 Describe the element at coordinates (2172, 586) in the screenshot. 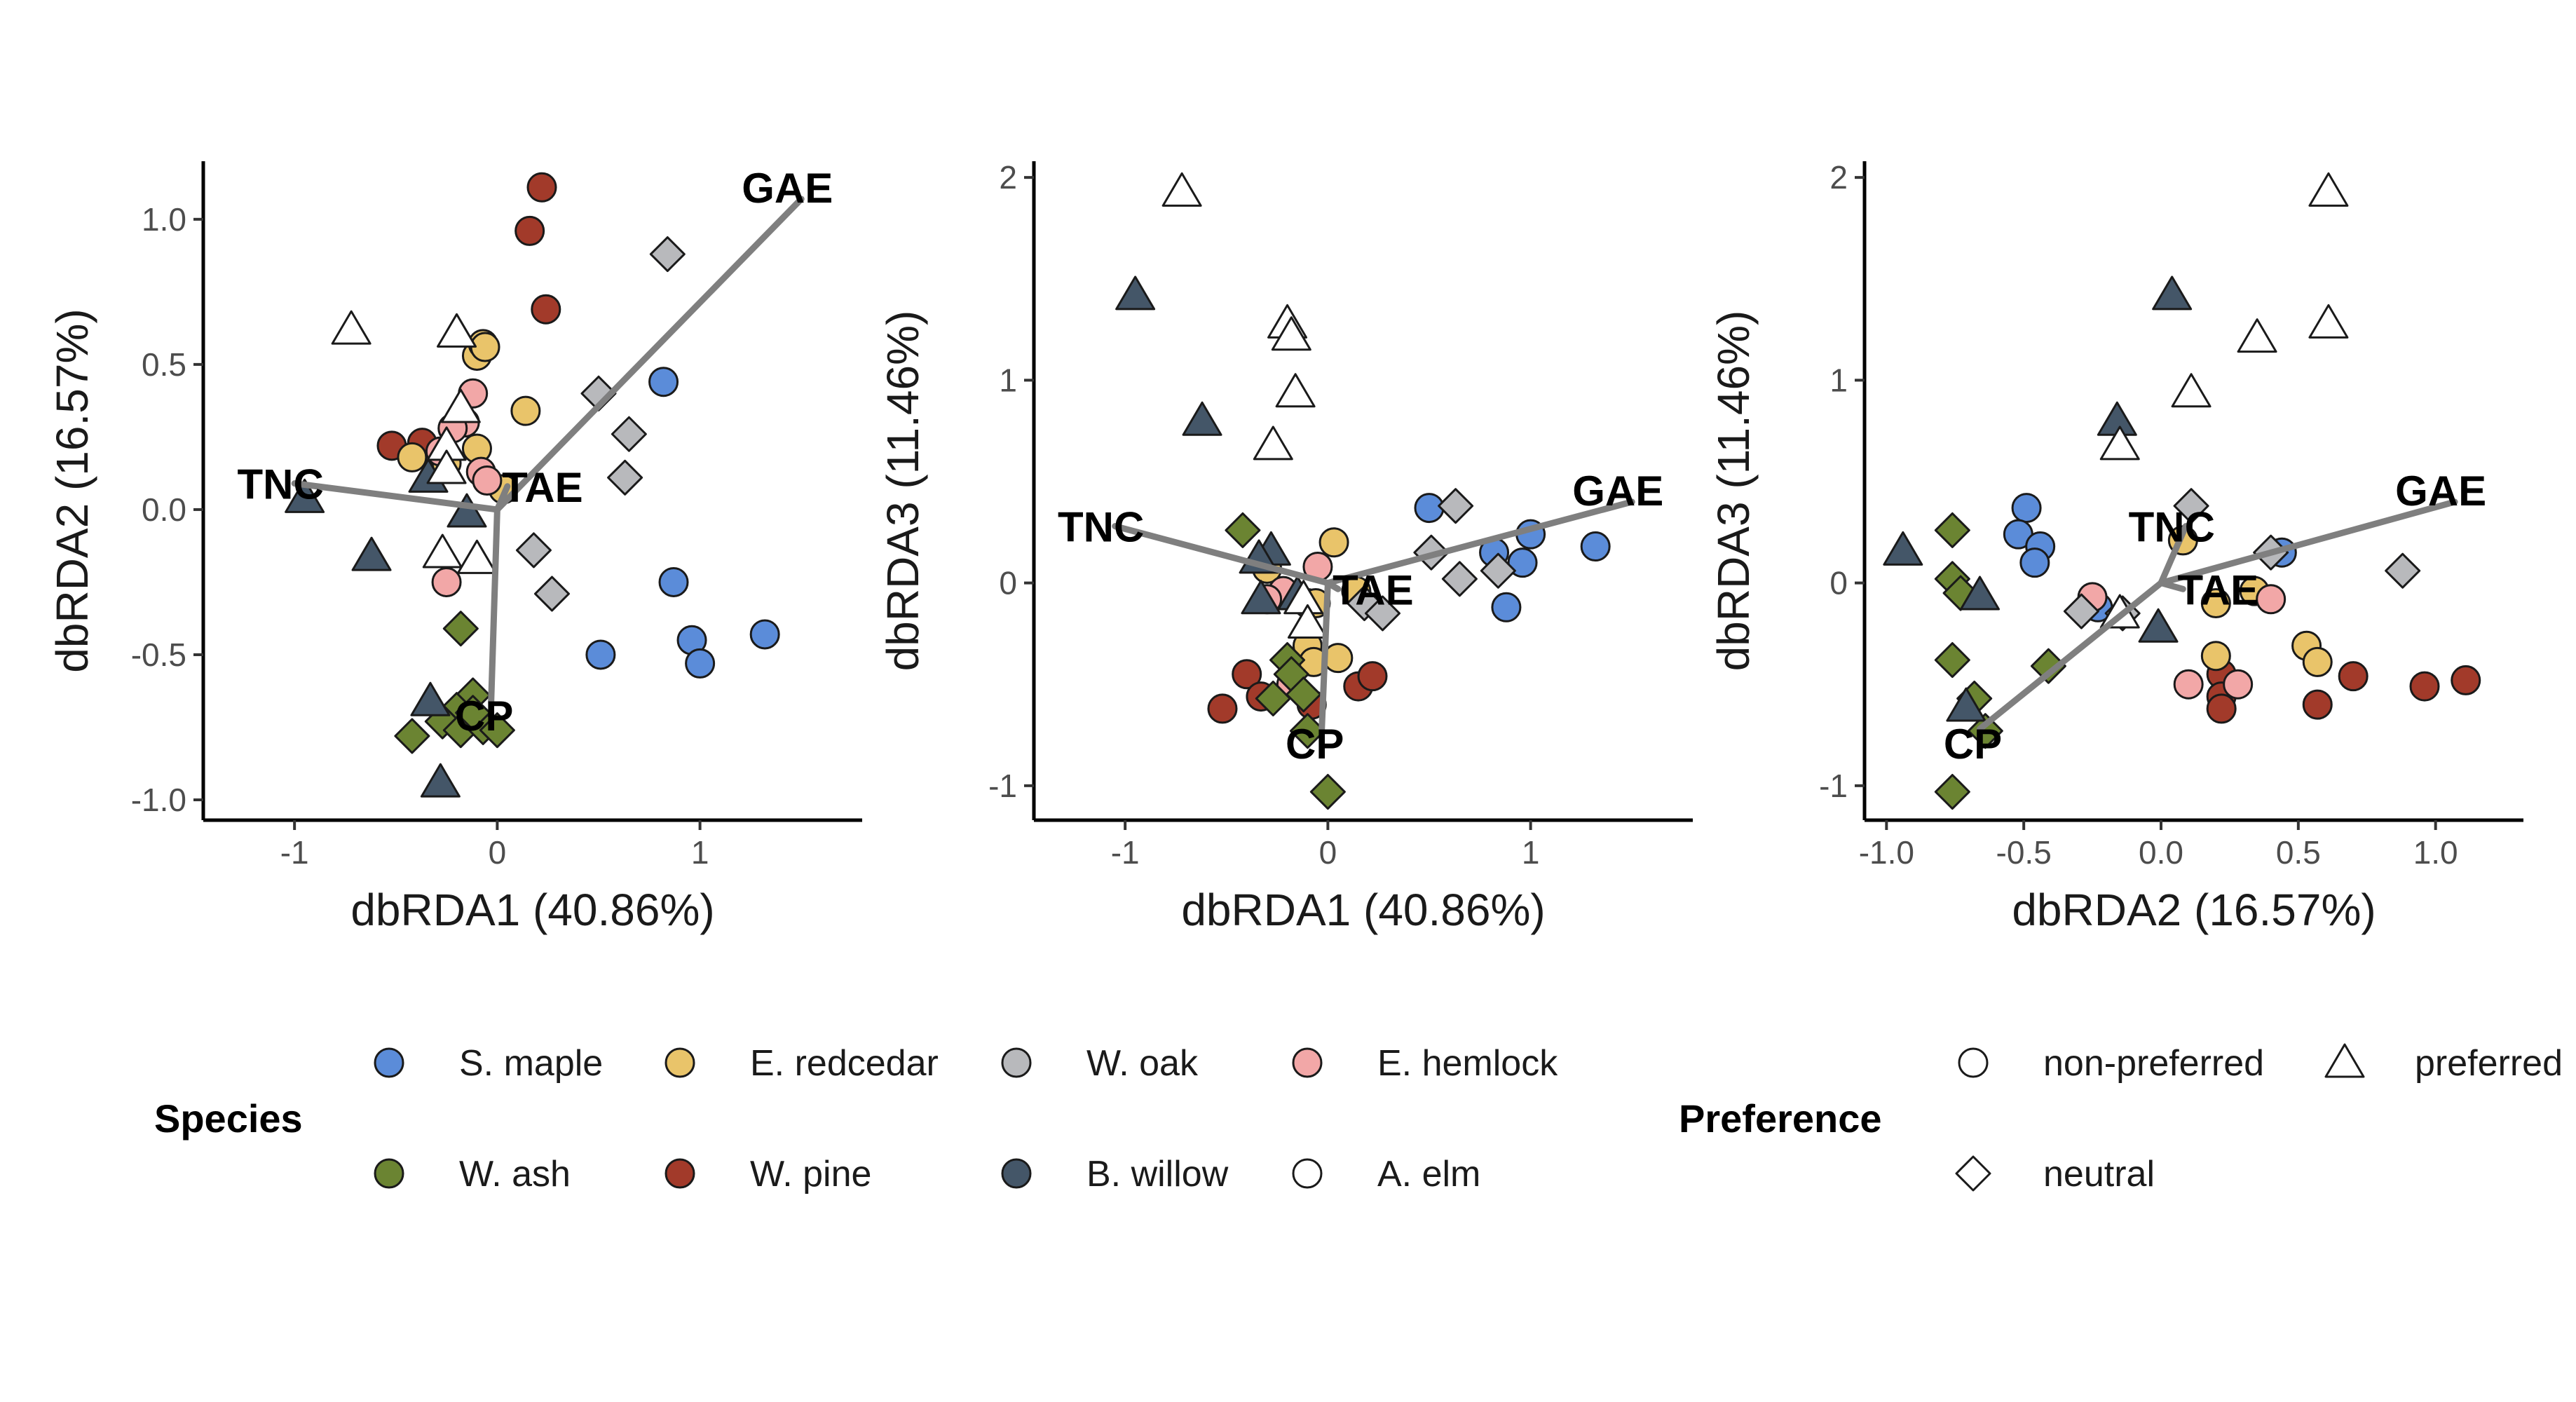

I see `vector-tae` at that location.